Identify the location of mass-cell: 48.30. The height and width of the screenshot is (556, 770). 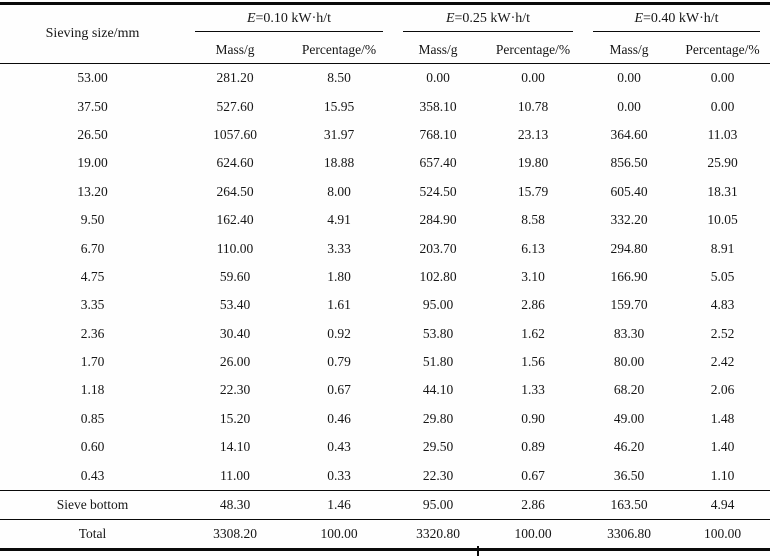
(235, 504).